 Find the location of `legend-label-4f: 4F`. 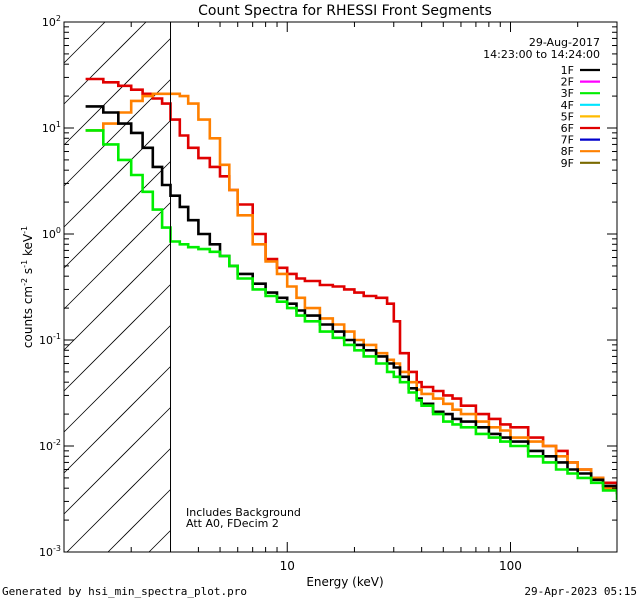

legend-label-4f: 4F is located at coordinates (567, 105).